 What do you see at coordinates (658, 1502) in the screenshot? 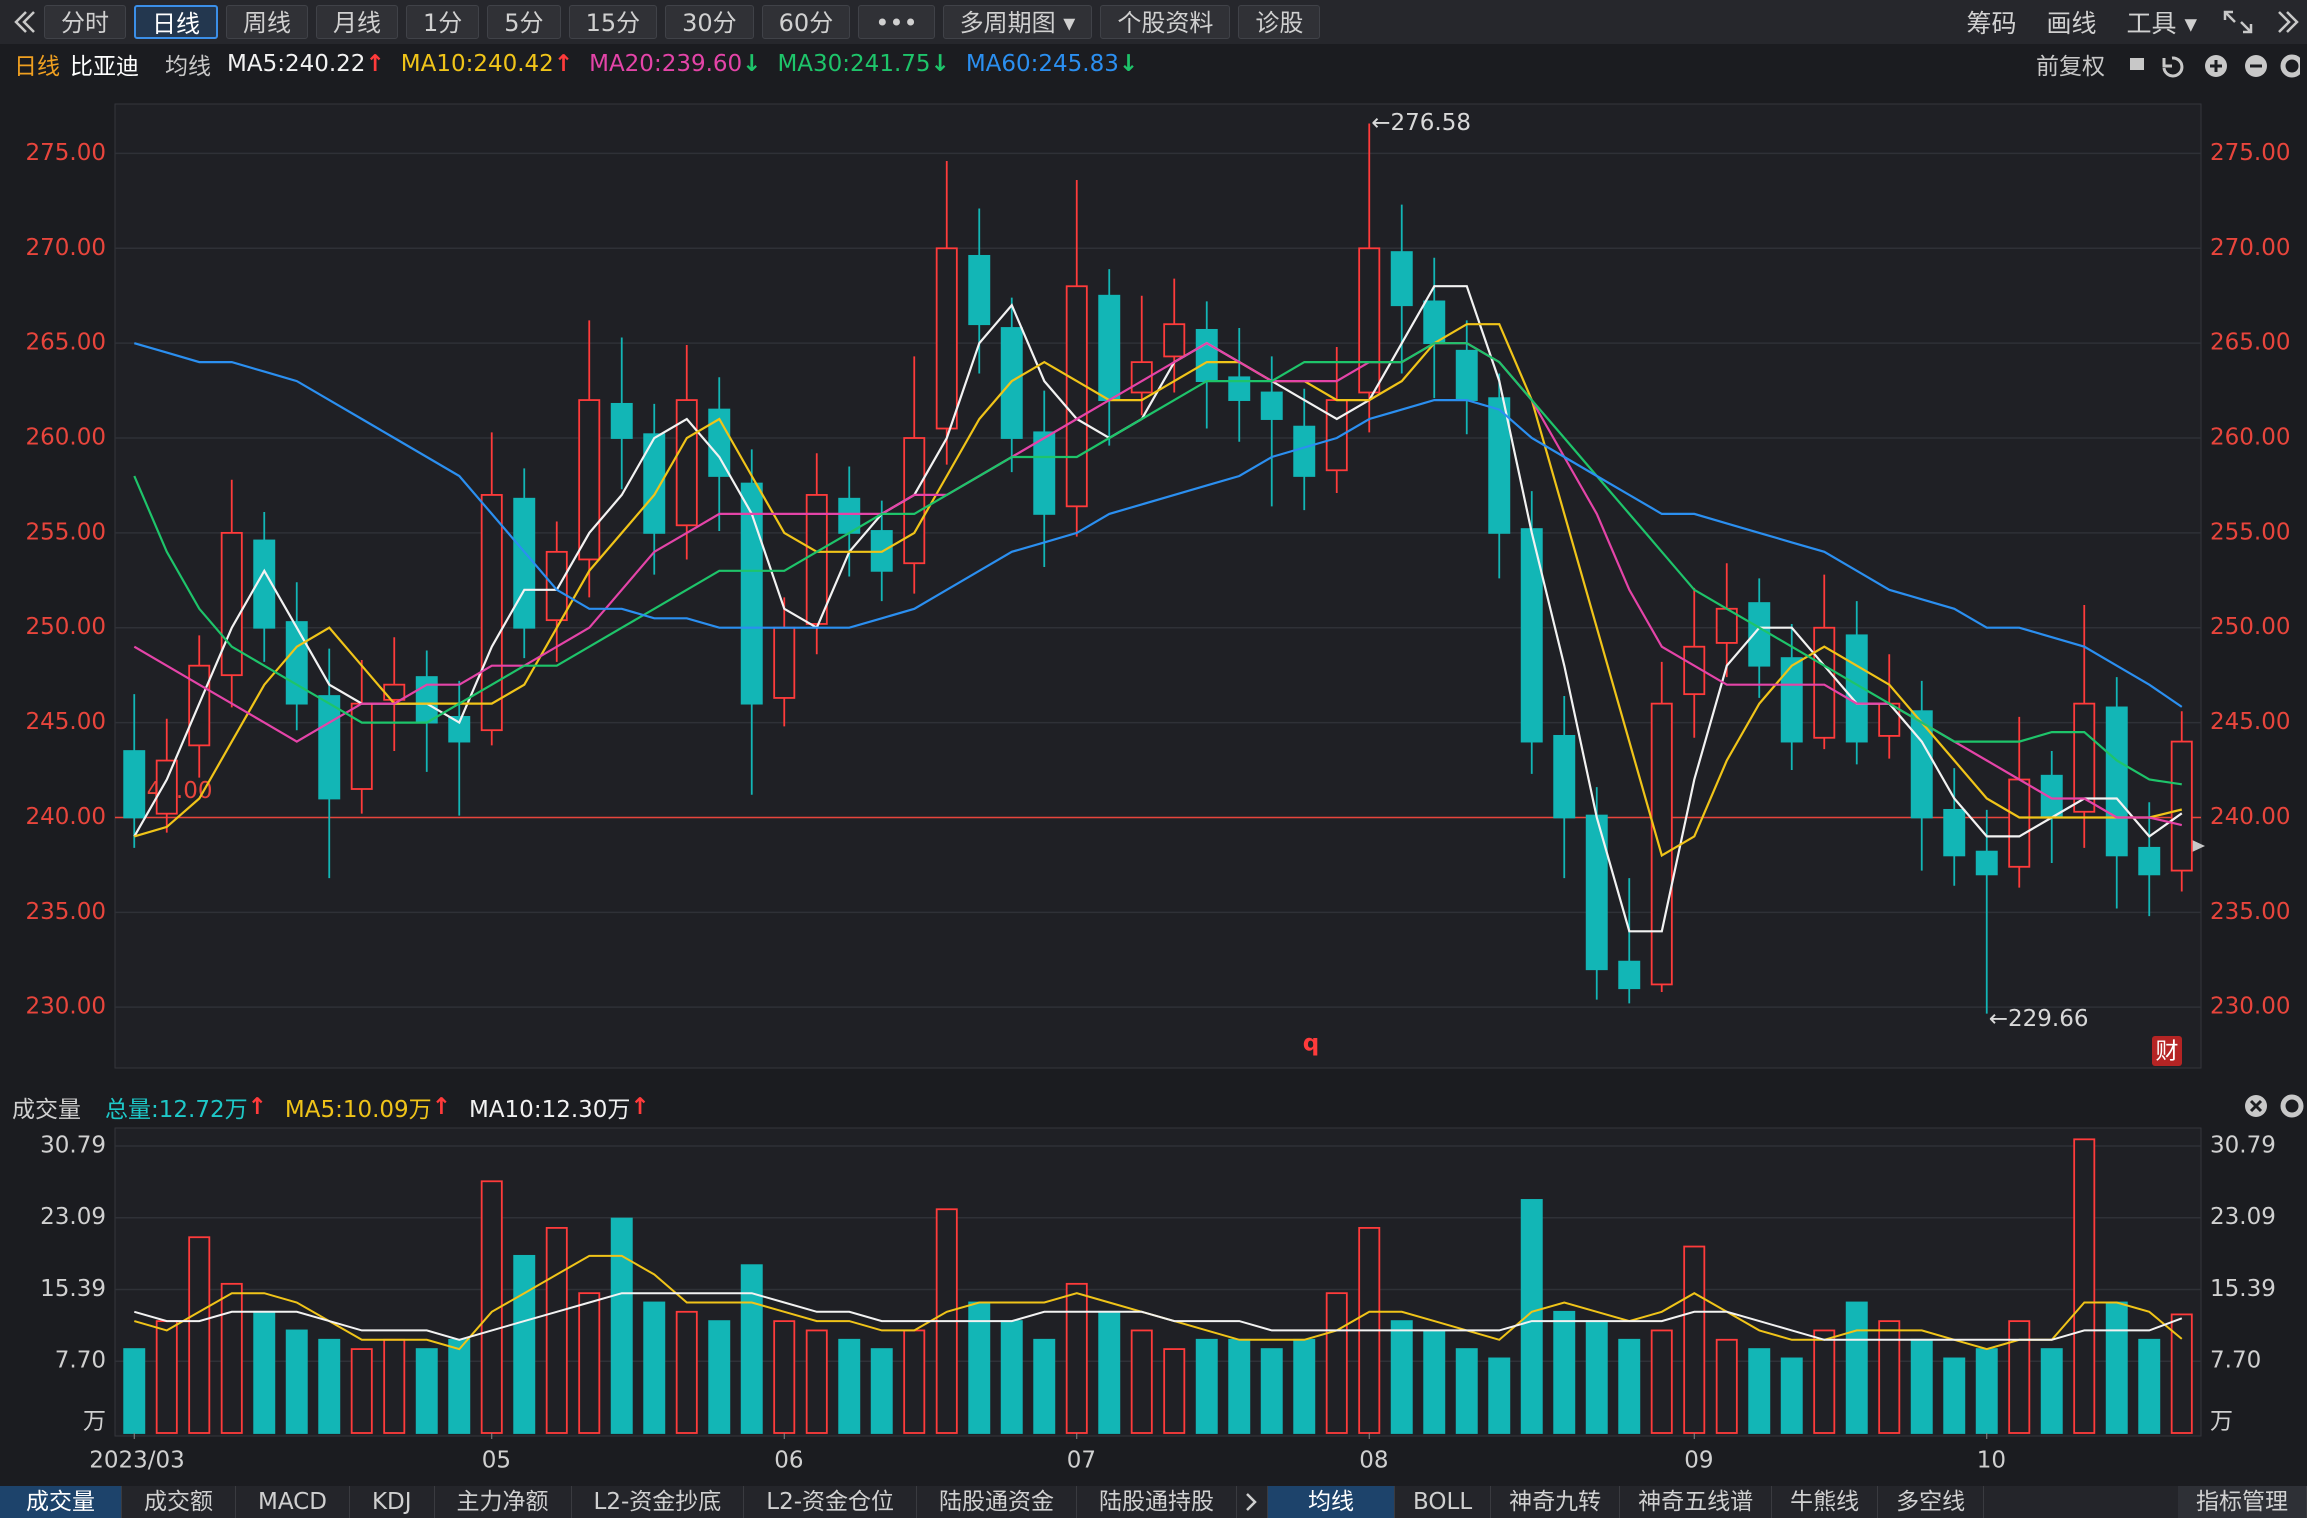
I see `indicator-tab: L2-资金抄底` at bounding box center [658, 1502].